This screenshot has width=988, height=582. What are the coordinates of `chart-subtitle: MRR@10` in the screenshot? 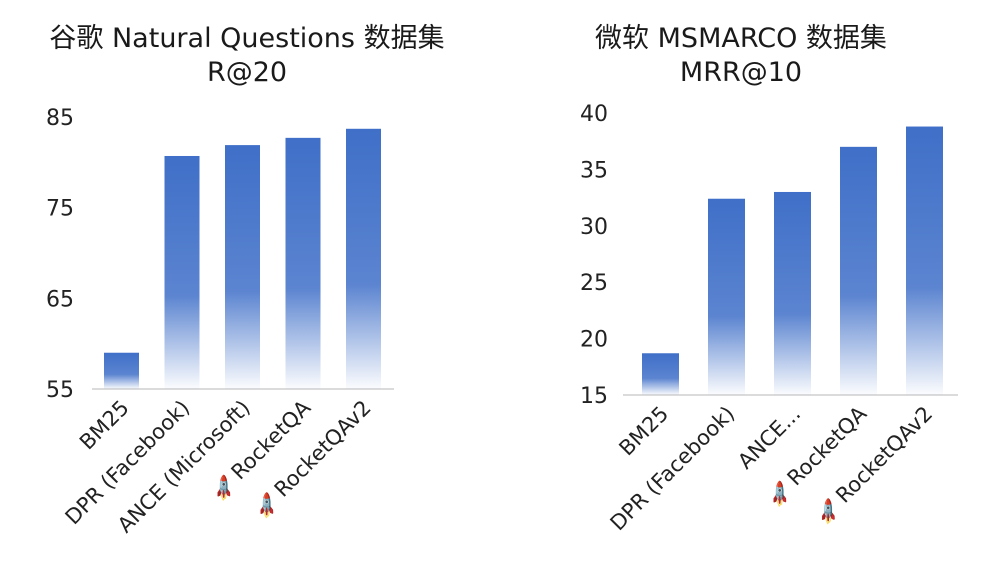 It's located at (741, 72).